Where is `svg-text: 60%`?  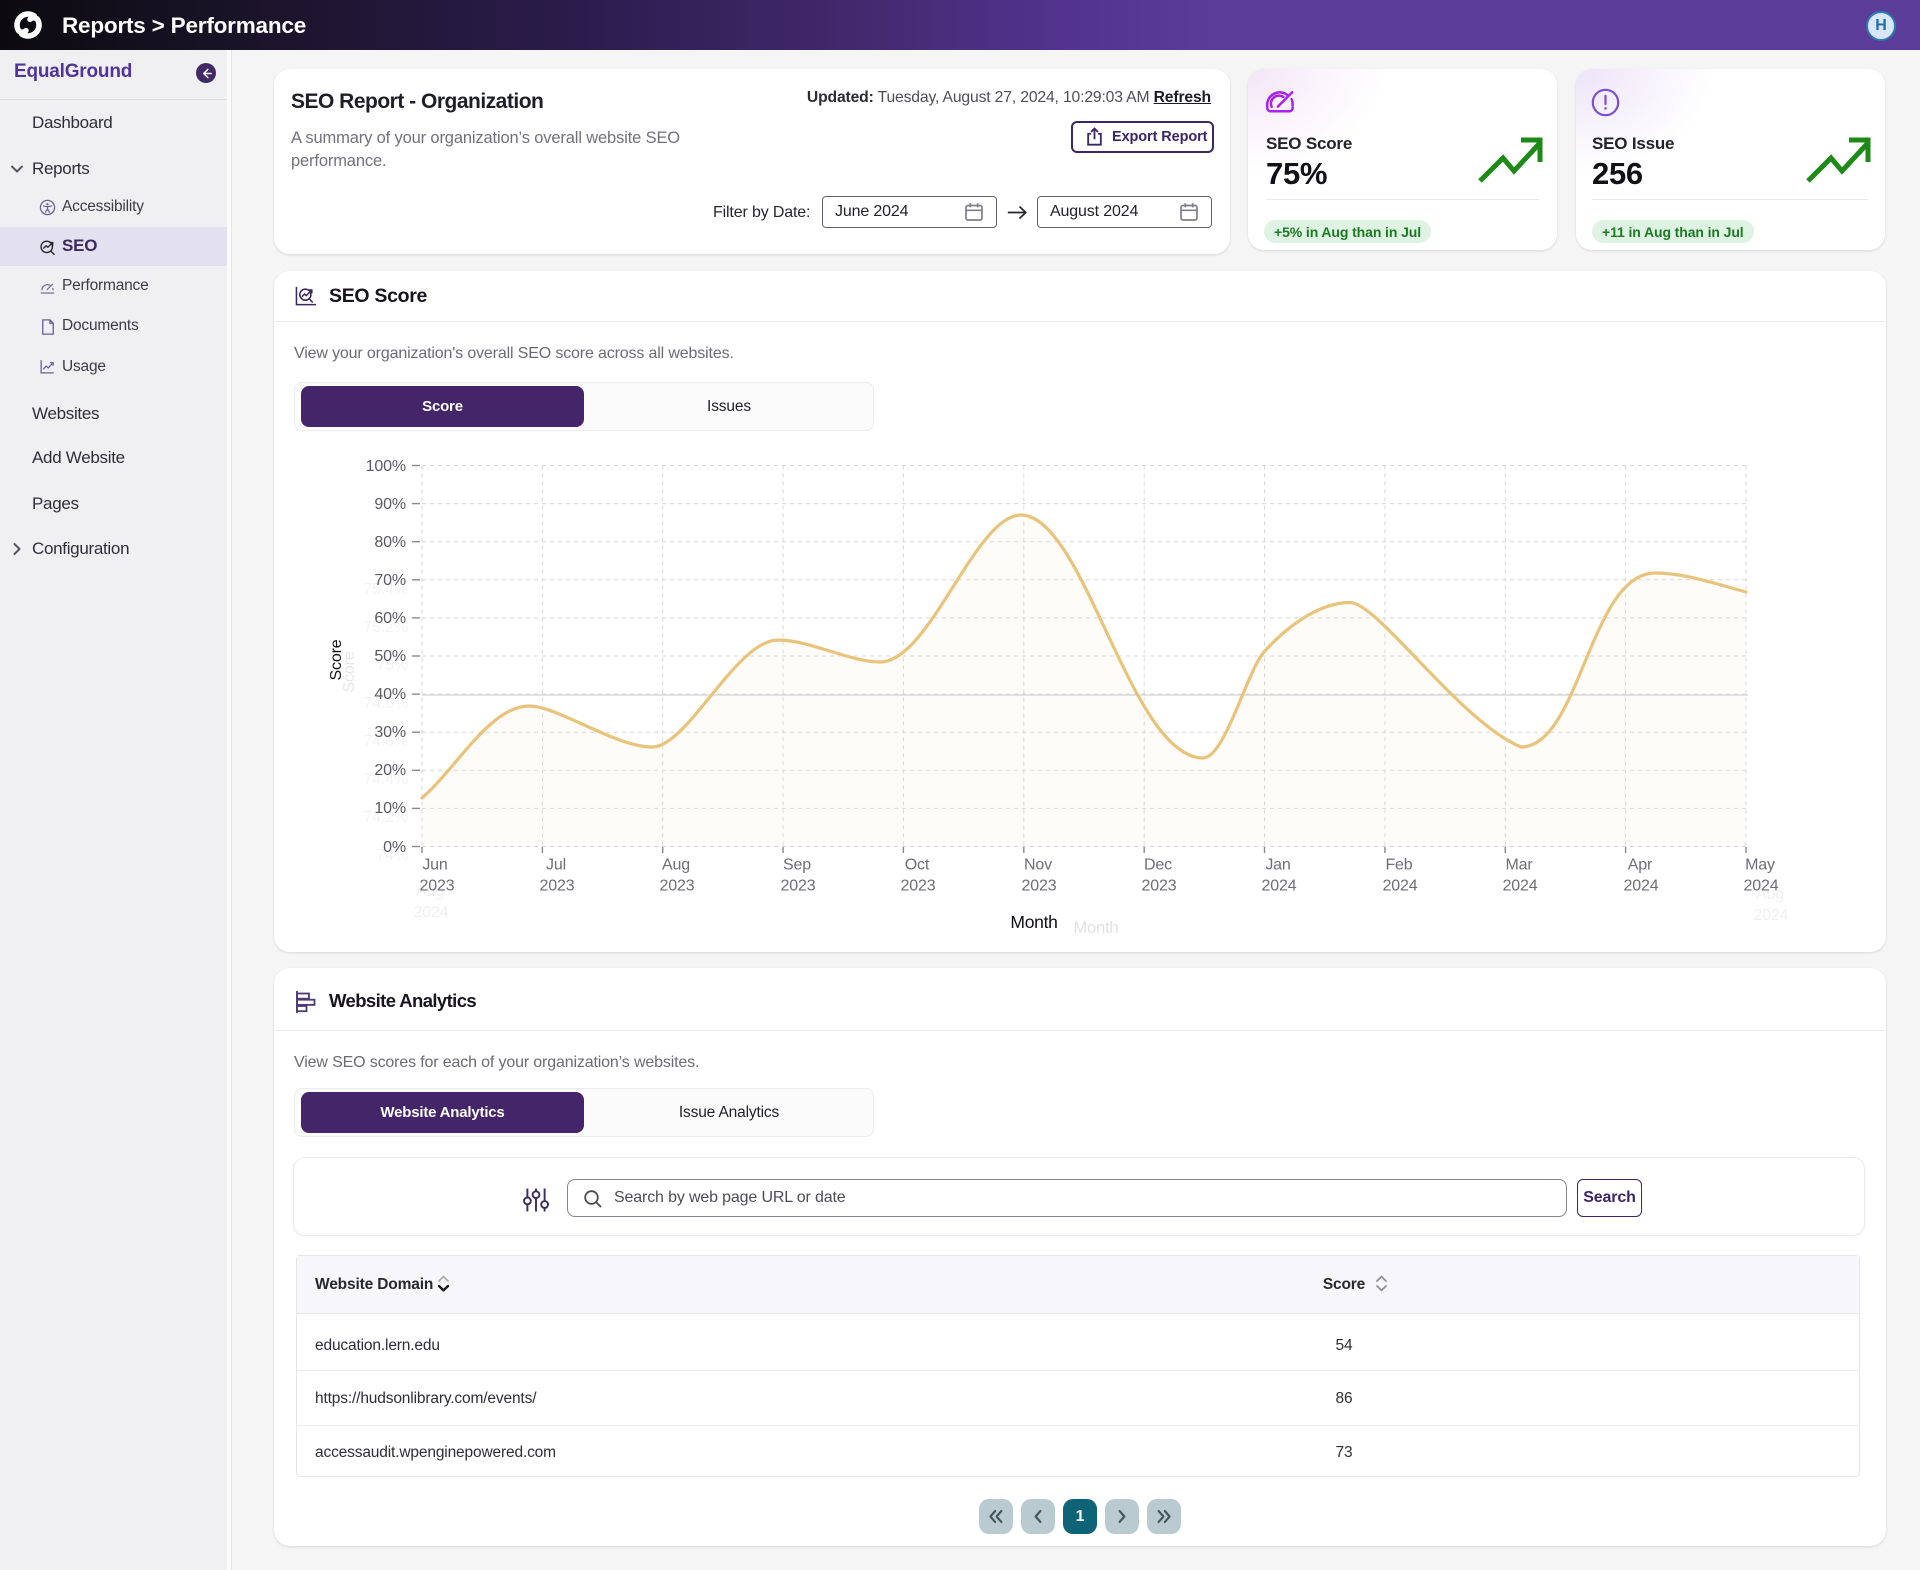 svg-text: 60% is located at coordinates (390, 618).